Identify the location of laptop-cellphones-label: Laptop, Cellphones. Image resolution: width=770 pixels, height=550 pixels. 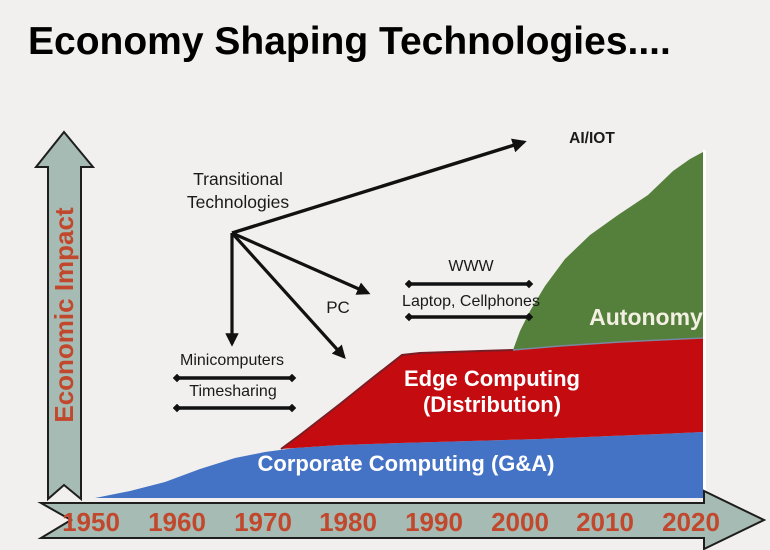
(471, 301).